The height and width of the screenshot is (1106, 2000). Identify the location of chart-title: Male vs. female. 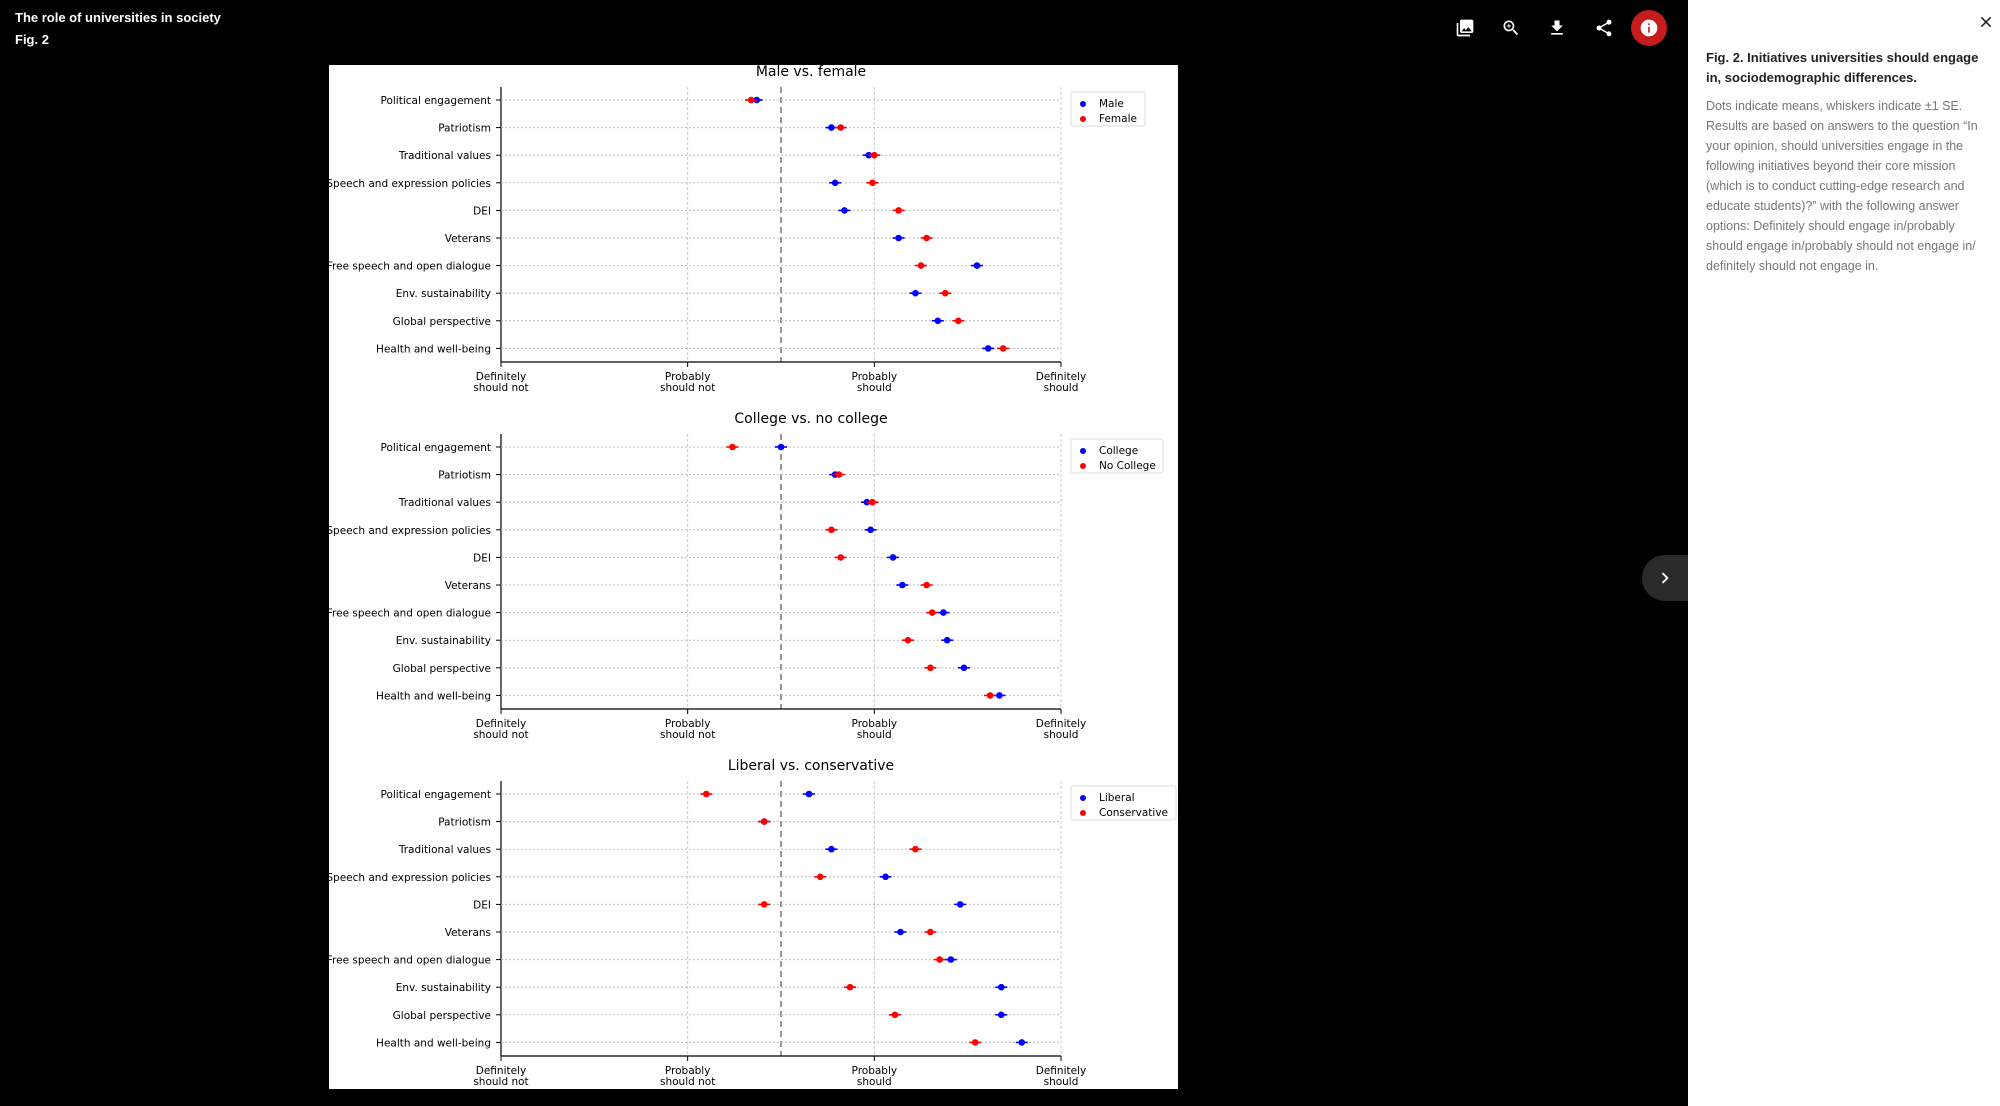
(811, 72).